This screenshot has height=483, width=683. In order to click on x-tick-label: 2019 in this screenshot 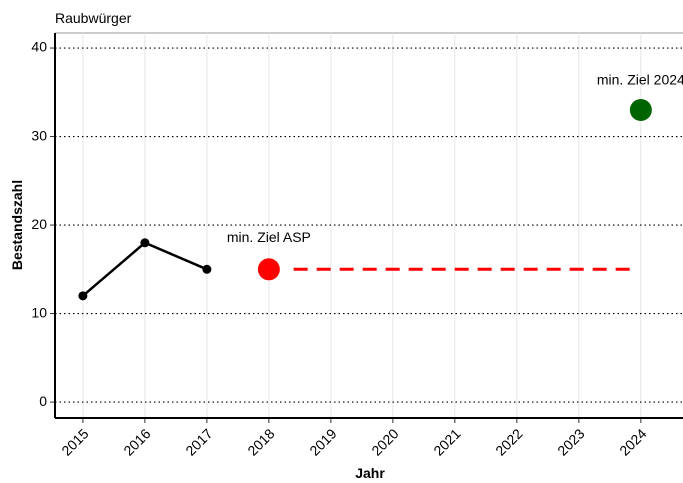, I will do `click(322, 441)`.